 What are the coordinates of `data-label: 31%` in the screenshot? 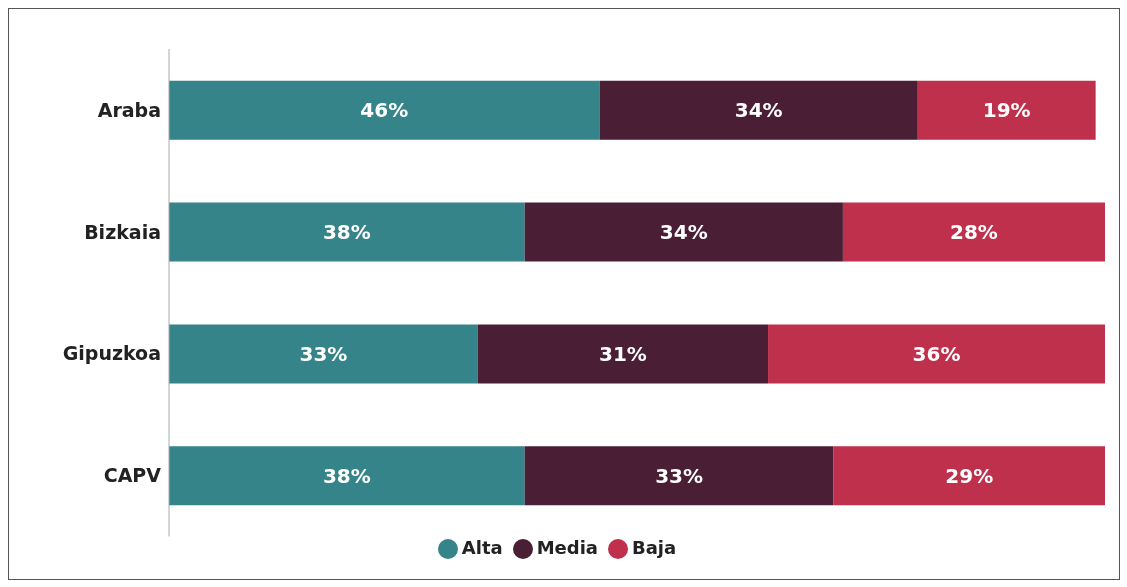 It's located at (623, 353).